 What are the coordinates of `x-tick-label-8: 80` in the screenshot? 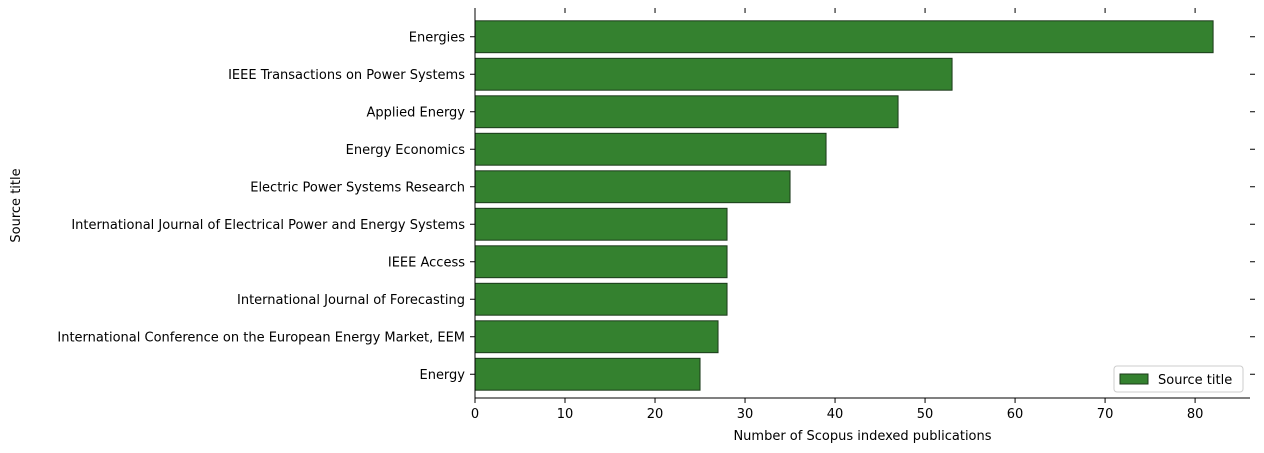 It's located at (1195, 414).